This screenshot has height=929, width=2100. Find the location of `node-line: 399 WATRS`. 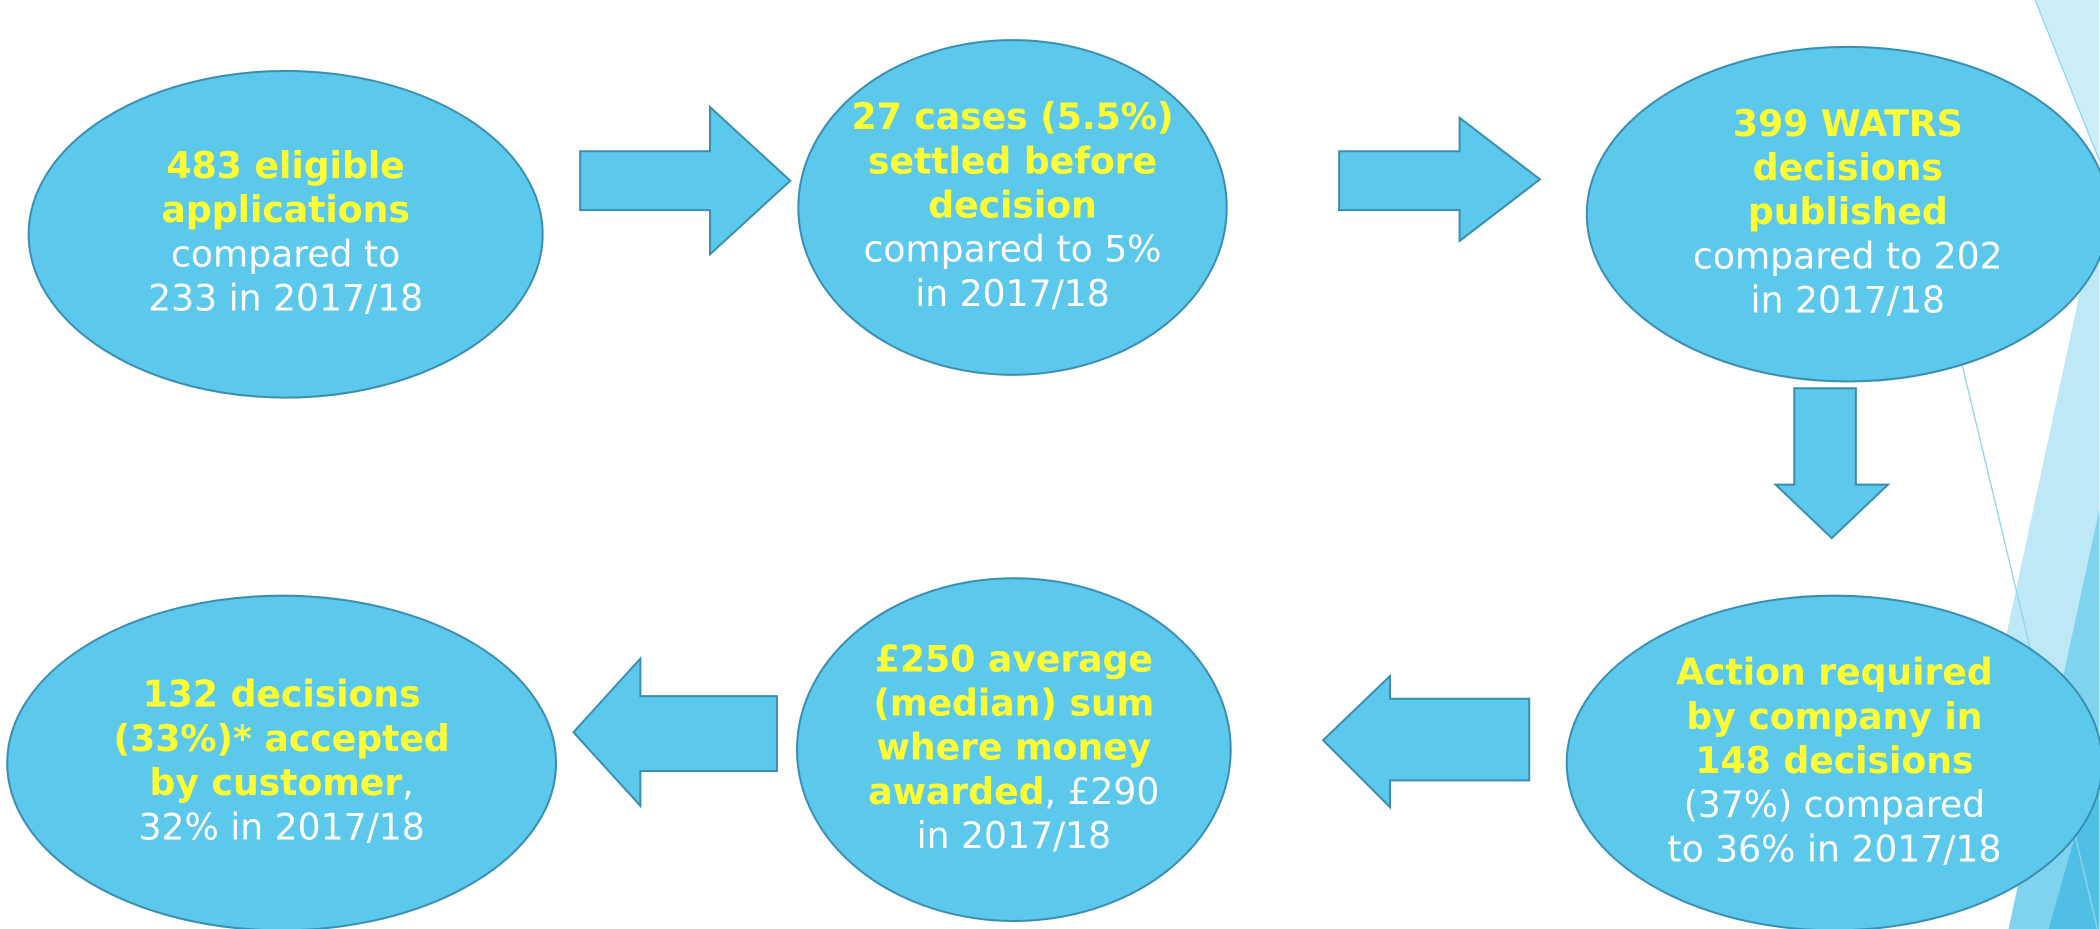

node-line: 399 WATRS is located at coordinates (1848, 123).